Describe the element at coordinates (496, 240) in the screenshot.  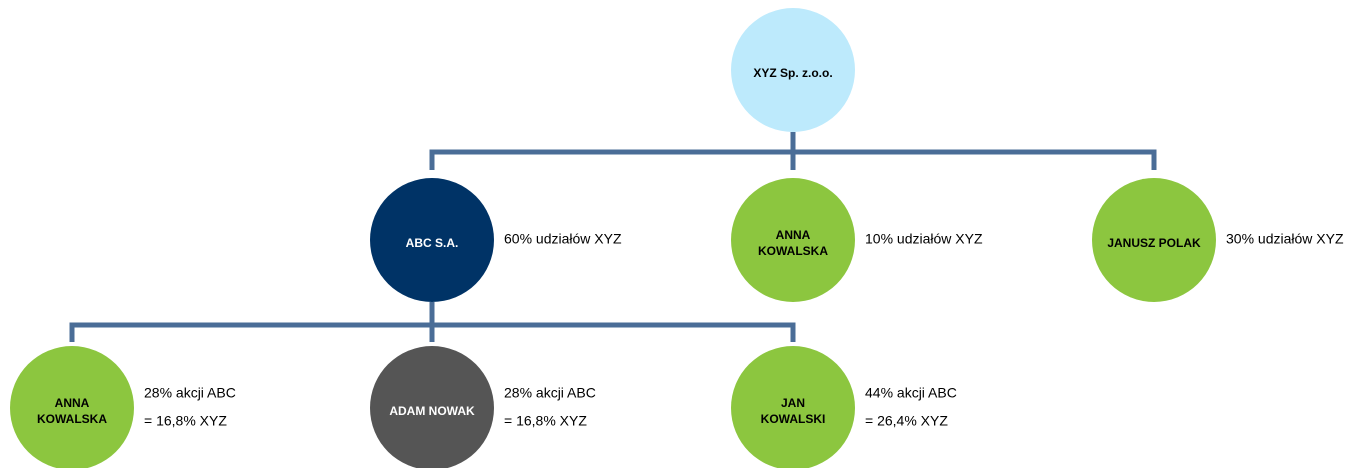
I see `node: ABC S.A. 60% udziałów XYZ` at that location.